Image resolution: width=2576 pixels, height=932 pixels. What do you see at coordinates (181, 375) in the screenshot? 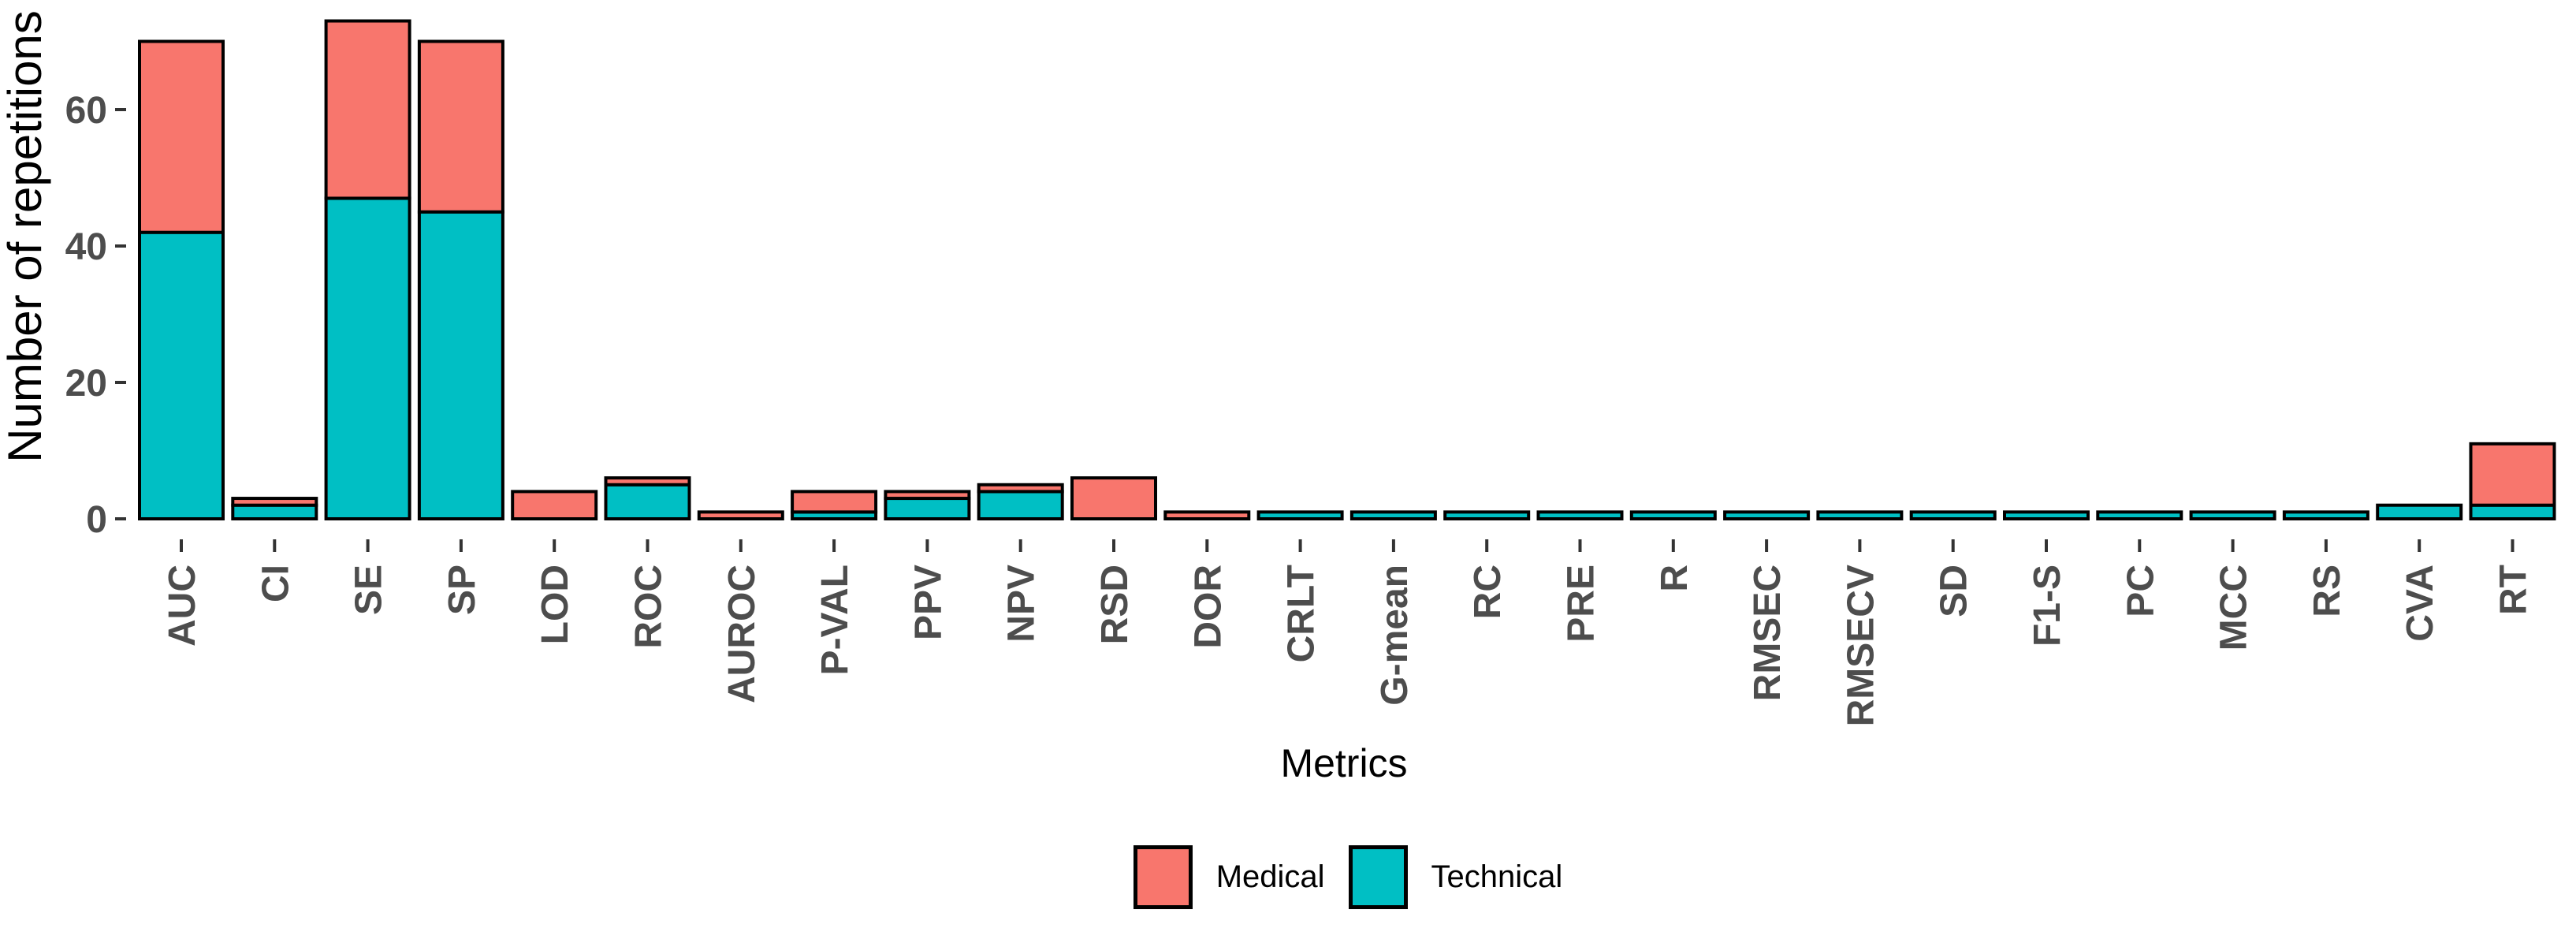
I see `bar-segment-technical-AUC` at bounding box center [181, 375].